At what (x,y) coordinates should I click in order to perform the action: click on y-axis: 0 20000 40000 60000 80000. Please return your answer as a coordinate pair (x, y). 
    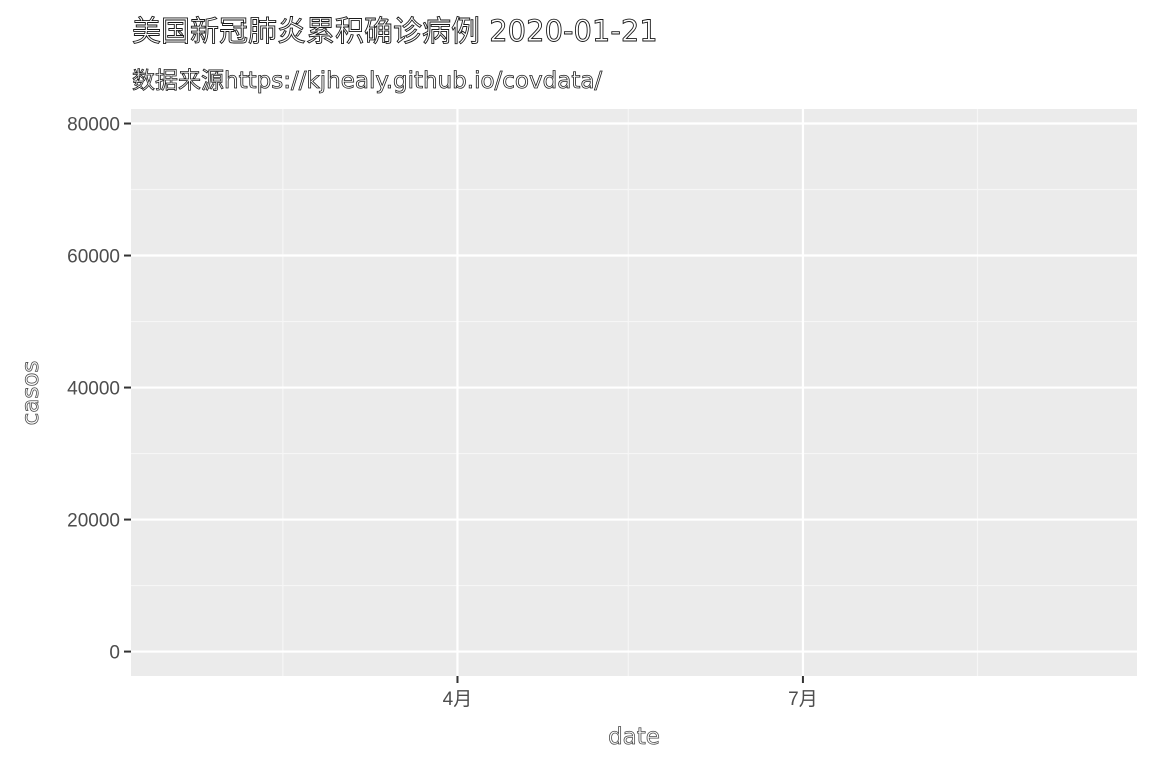
    Looking at the image, I should click on (99, 389).